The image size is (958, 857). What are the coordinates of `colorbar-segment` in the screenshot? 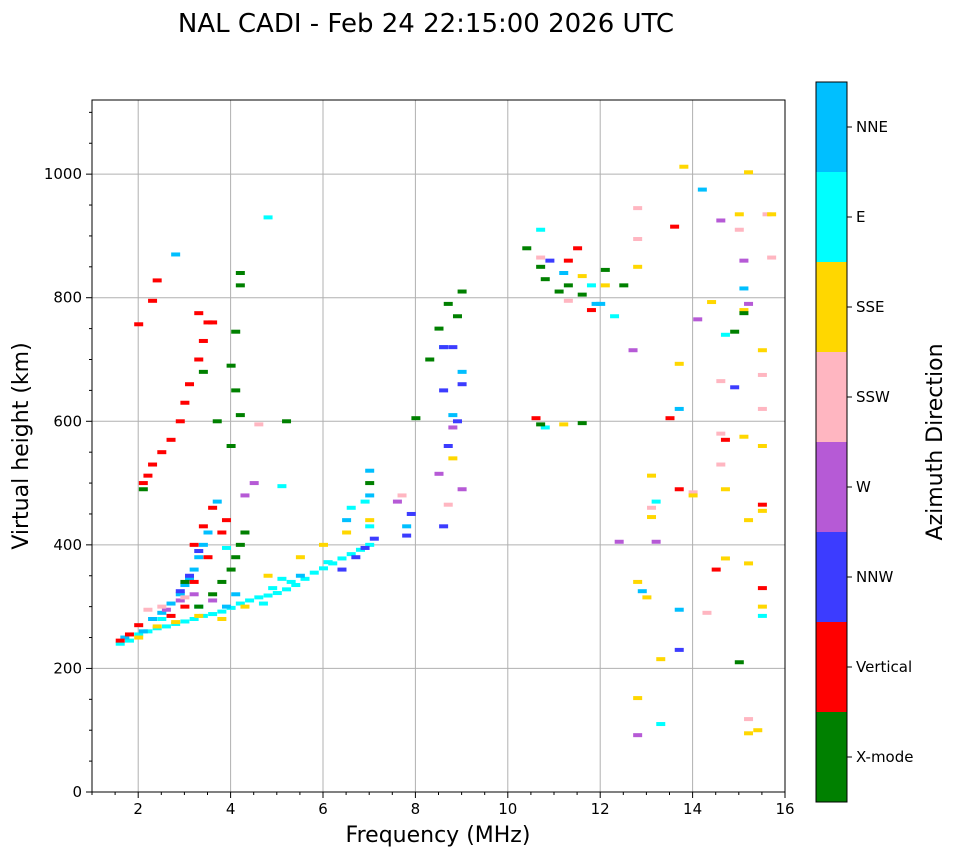 It's located at (831, 397).